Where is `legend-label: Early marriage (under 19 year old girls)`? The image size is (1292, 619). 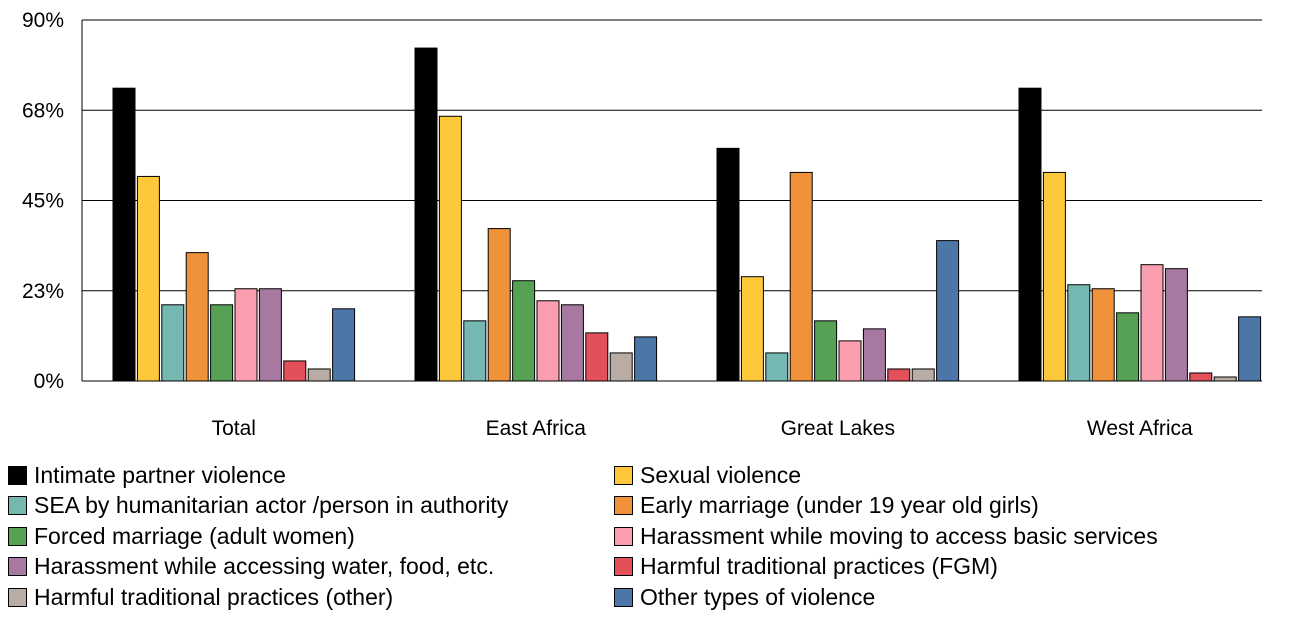 legend-label: Early marriage (under 19 year old girls) is located at coordinates (839, 505).